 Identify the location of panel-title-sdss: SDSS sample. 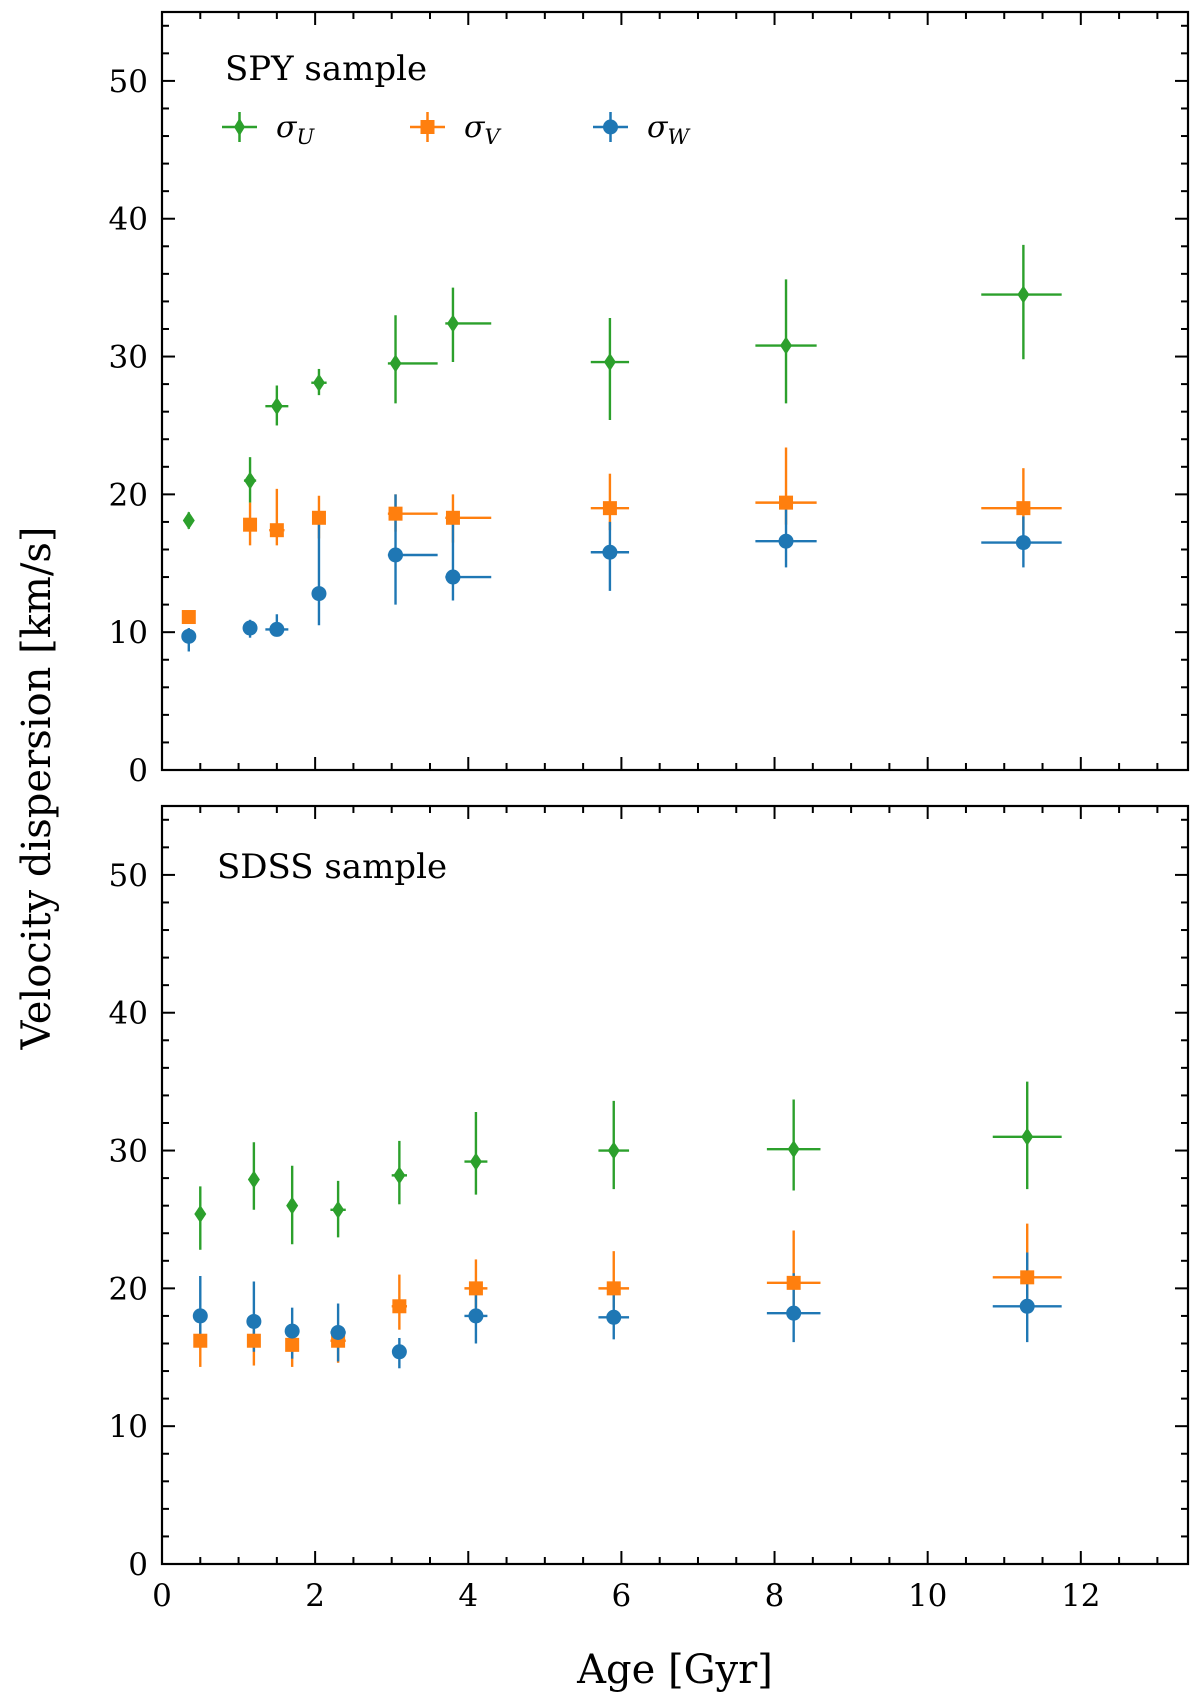
(332, 867).